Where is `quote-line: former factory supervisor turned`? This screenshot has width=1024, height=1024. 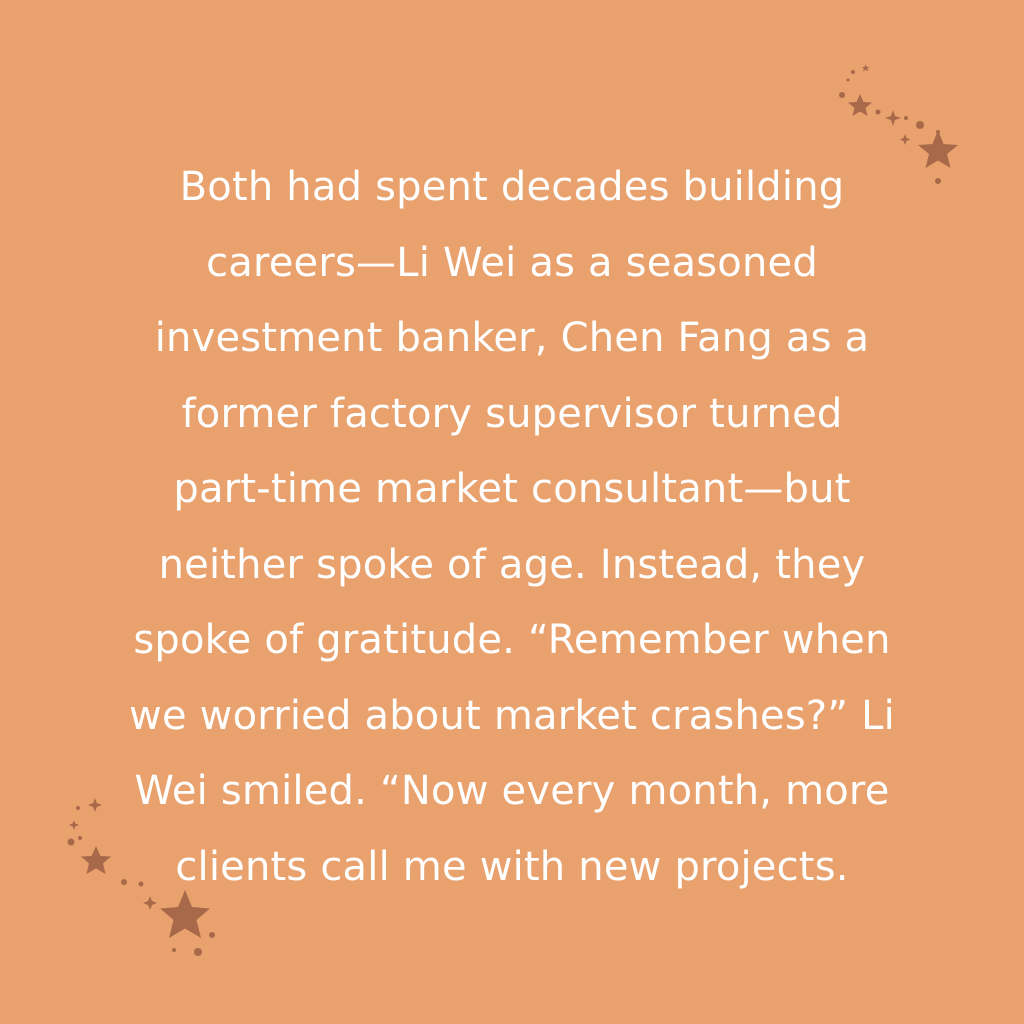 quote-line: former factory supervisor turned is located at coordinates (512, 413).